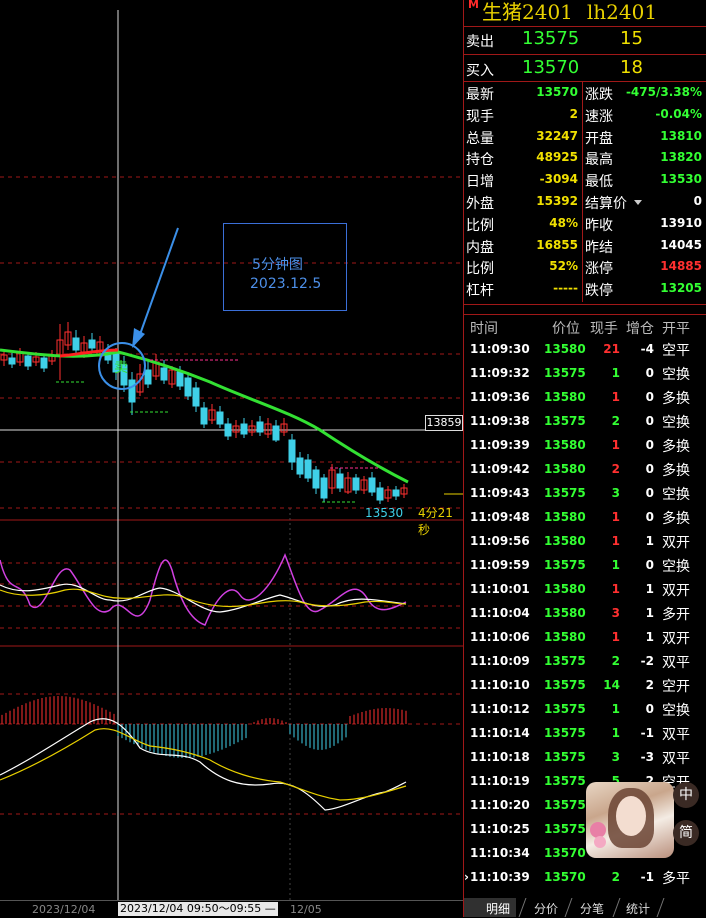  Describe the element at coordinates (631, 67) in the screenshot. I see `bid-volume: 18` at that location.